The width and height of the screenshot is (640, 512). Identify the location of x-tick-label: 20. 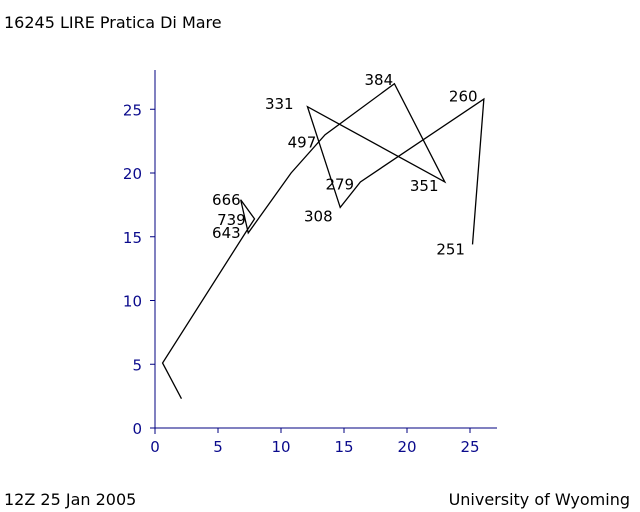
(406, 447).